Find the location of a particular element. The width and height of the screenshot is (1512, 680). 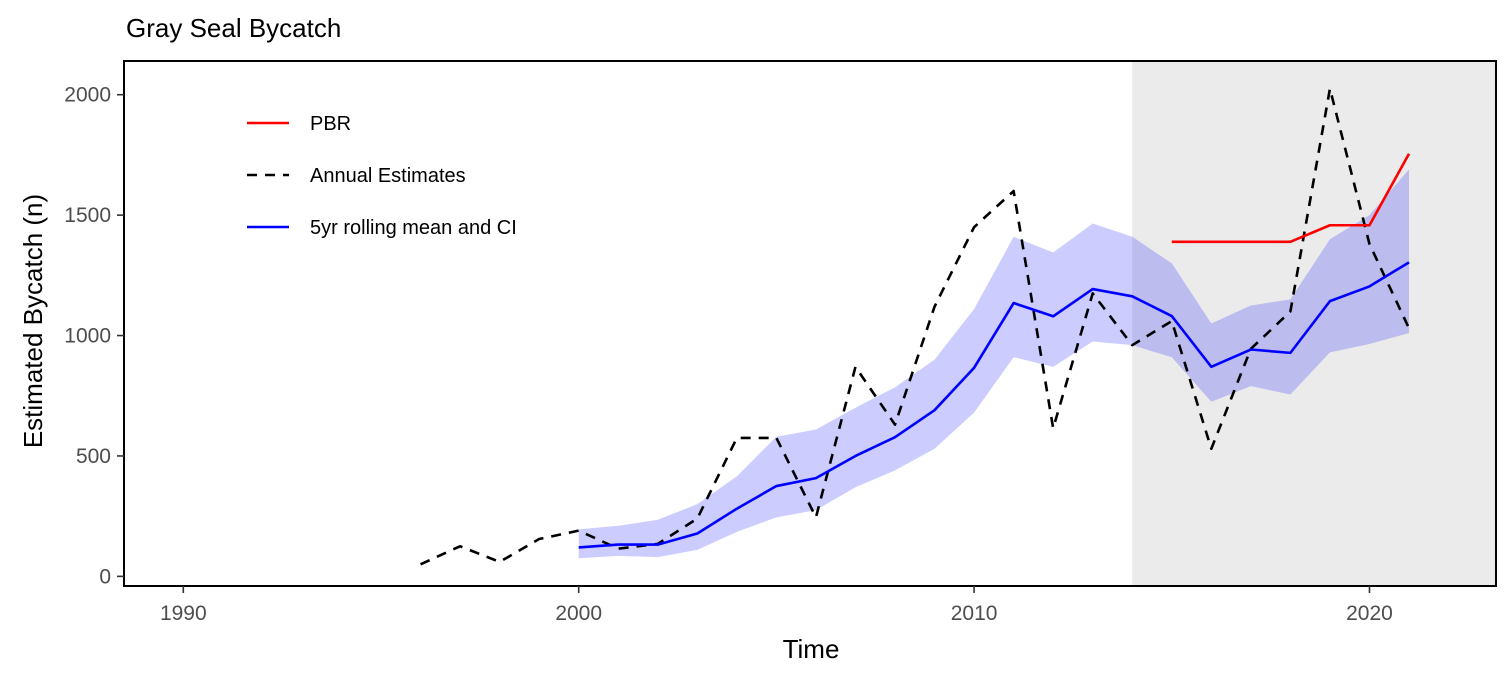

legend-pbr-label: PBR is located at coordinates (330, 124).